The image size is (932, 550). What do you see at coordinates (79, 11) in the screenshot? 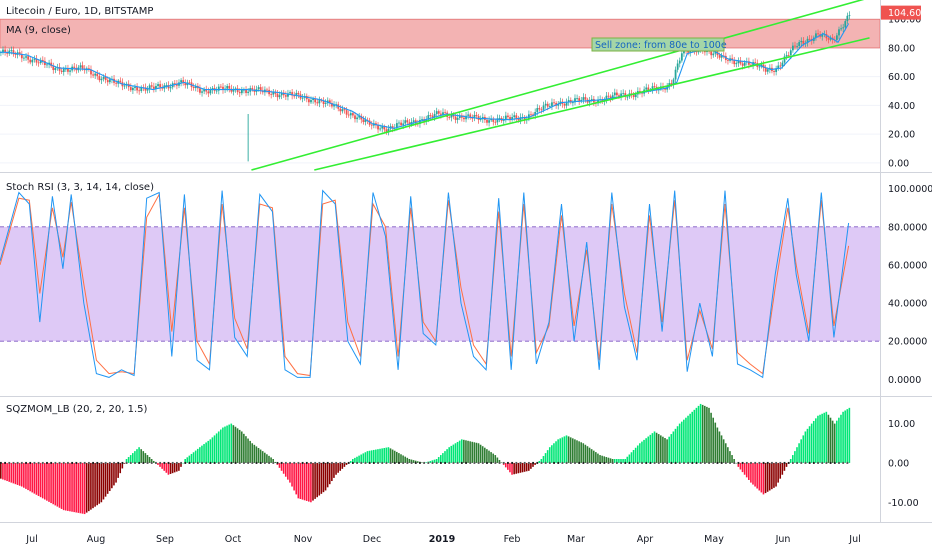
I see `chart-title: Litecoin / Euro, 1D, BITSTAMP` at bounding box center [79, 11].